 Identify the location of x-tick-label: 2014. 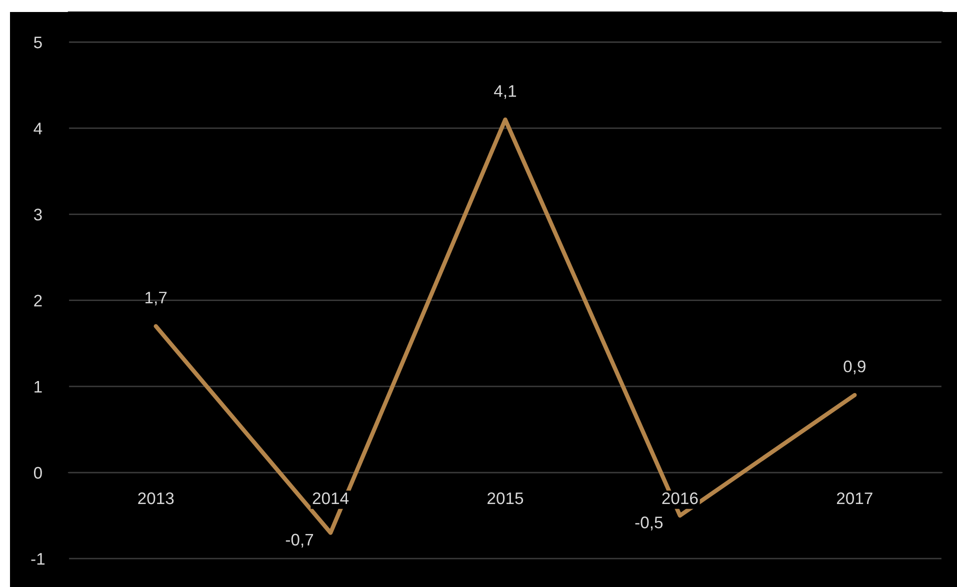
(330, 498).